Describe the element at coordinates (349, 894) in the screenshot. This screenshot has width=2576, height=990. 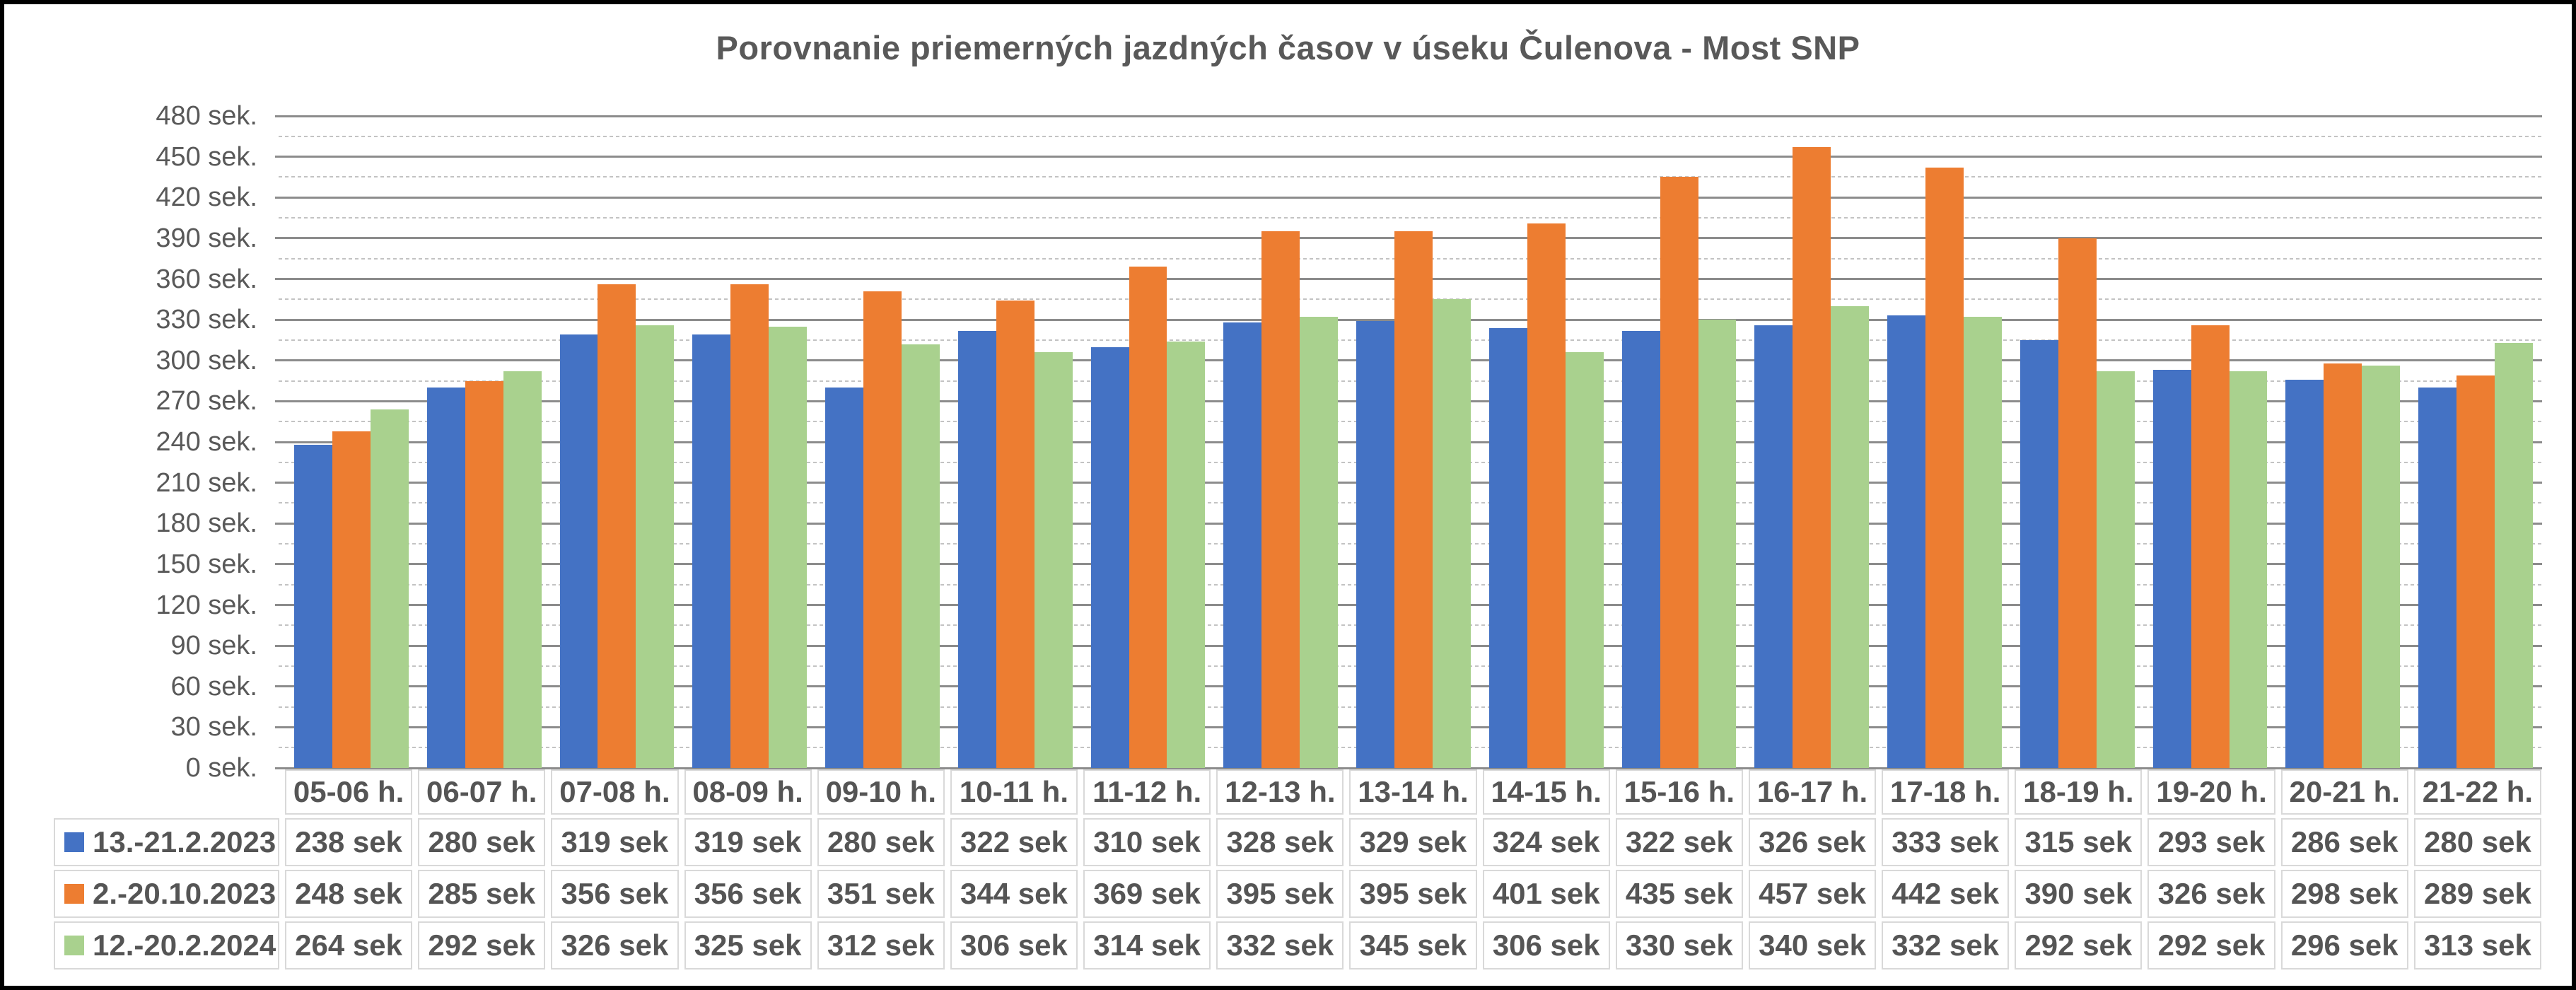
I see `table-value-cell: 248 sek` at that location.